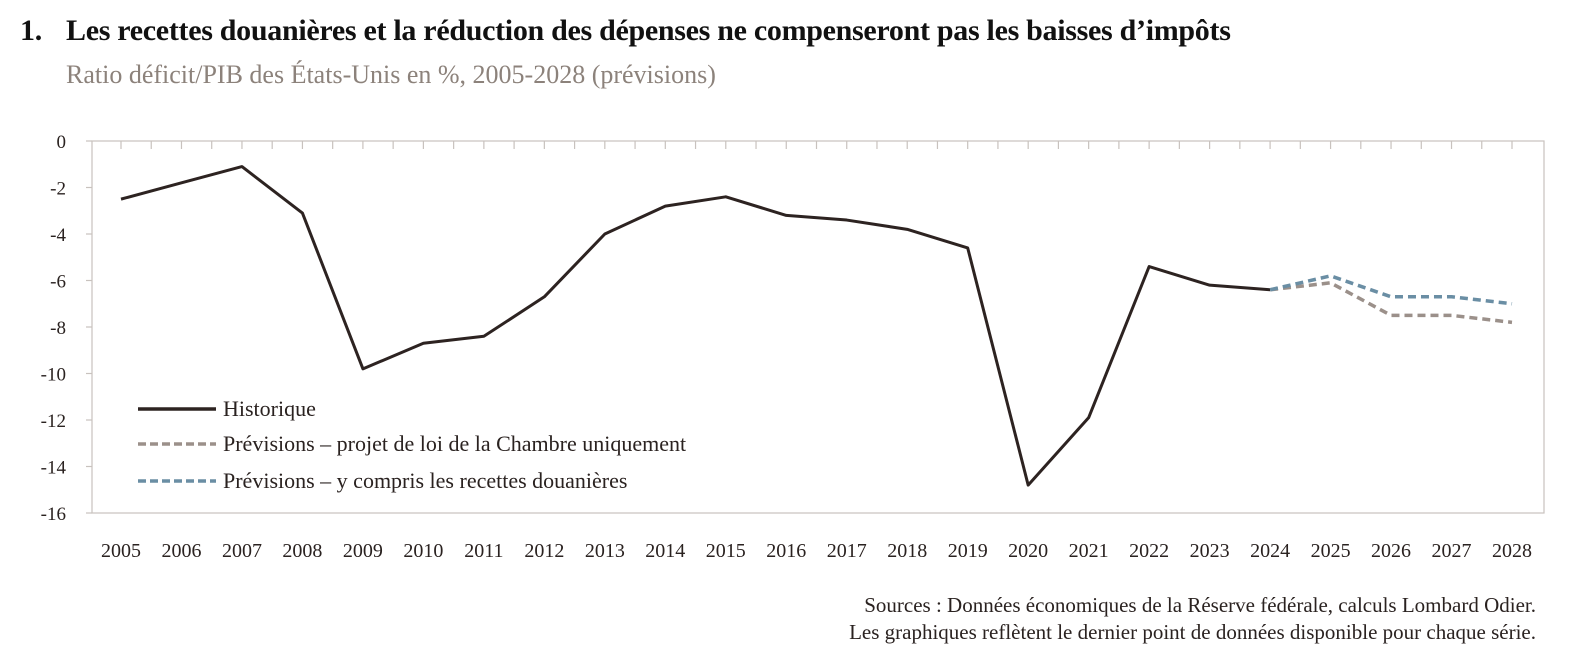  I want to click on x-tick-label: 2005, so click(121, 551).